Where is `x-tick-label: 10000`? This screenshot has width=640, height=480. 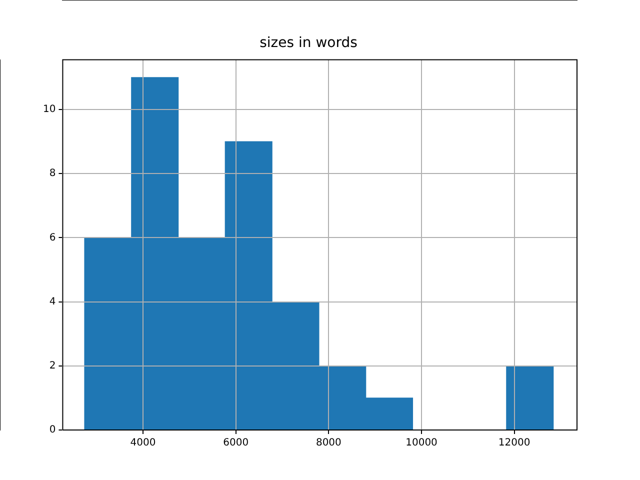
x-tick-label: 10000 is located at coordinates (422, 443).